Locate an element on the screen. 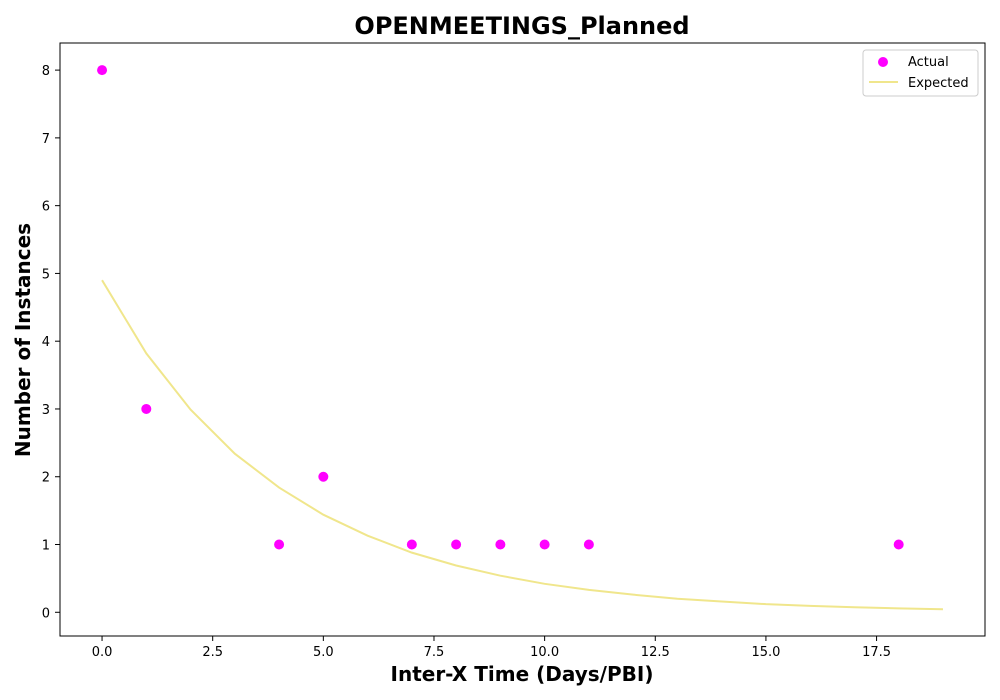 The width and height of the screenshot is (1000, 700). y-tick-label: 7 is located at coordinates (46, 139).